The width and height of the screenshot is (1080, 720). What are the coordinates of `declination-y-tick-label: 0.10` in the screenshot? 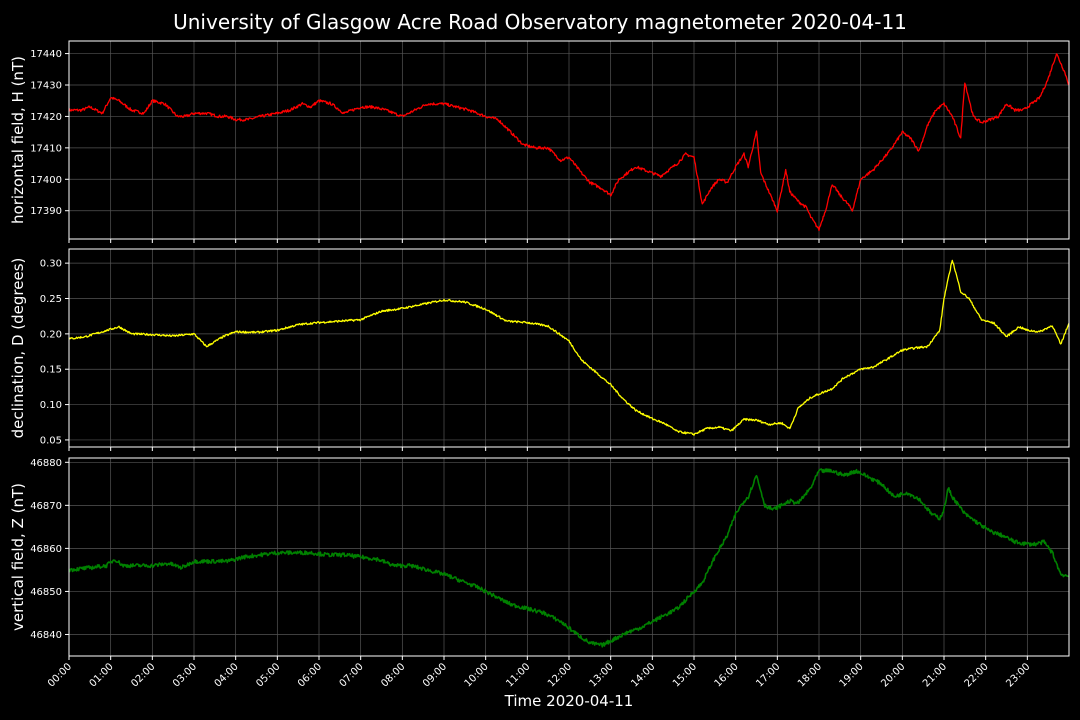 It's located at (51, 405).